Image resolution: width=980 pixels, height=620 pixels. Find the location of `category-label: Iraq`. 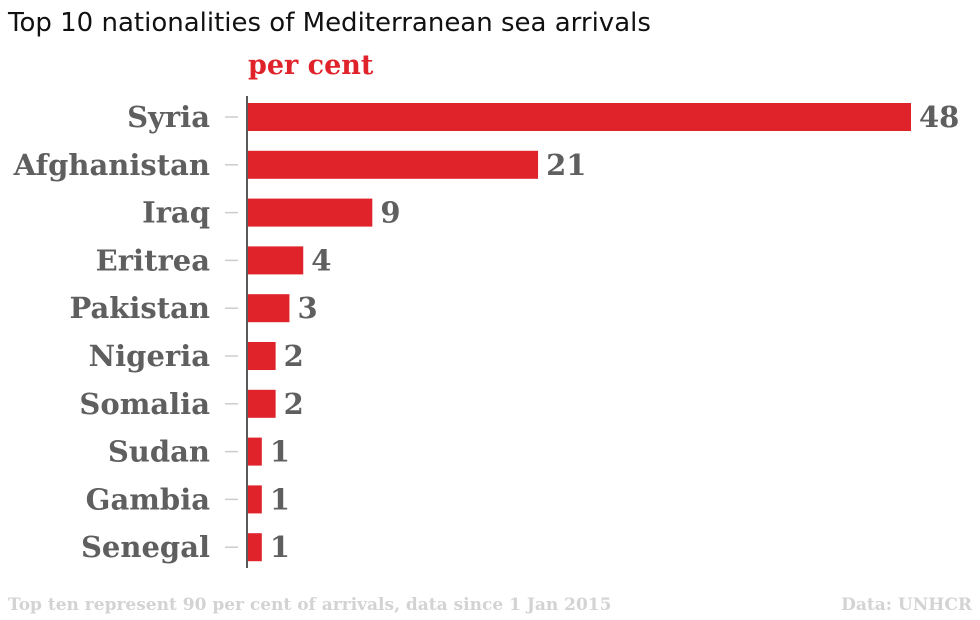

category-label: Iraq is located at coordinates (176, 213).